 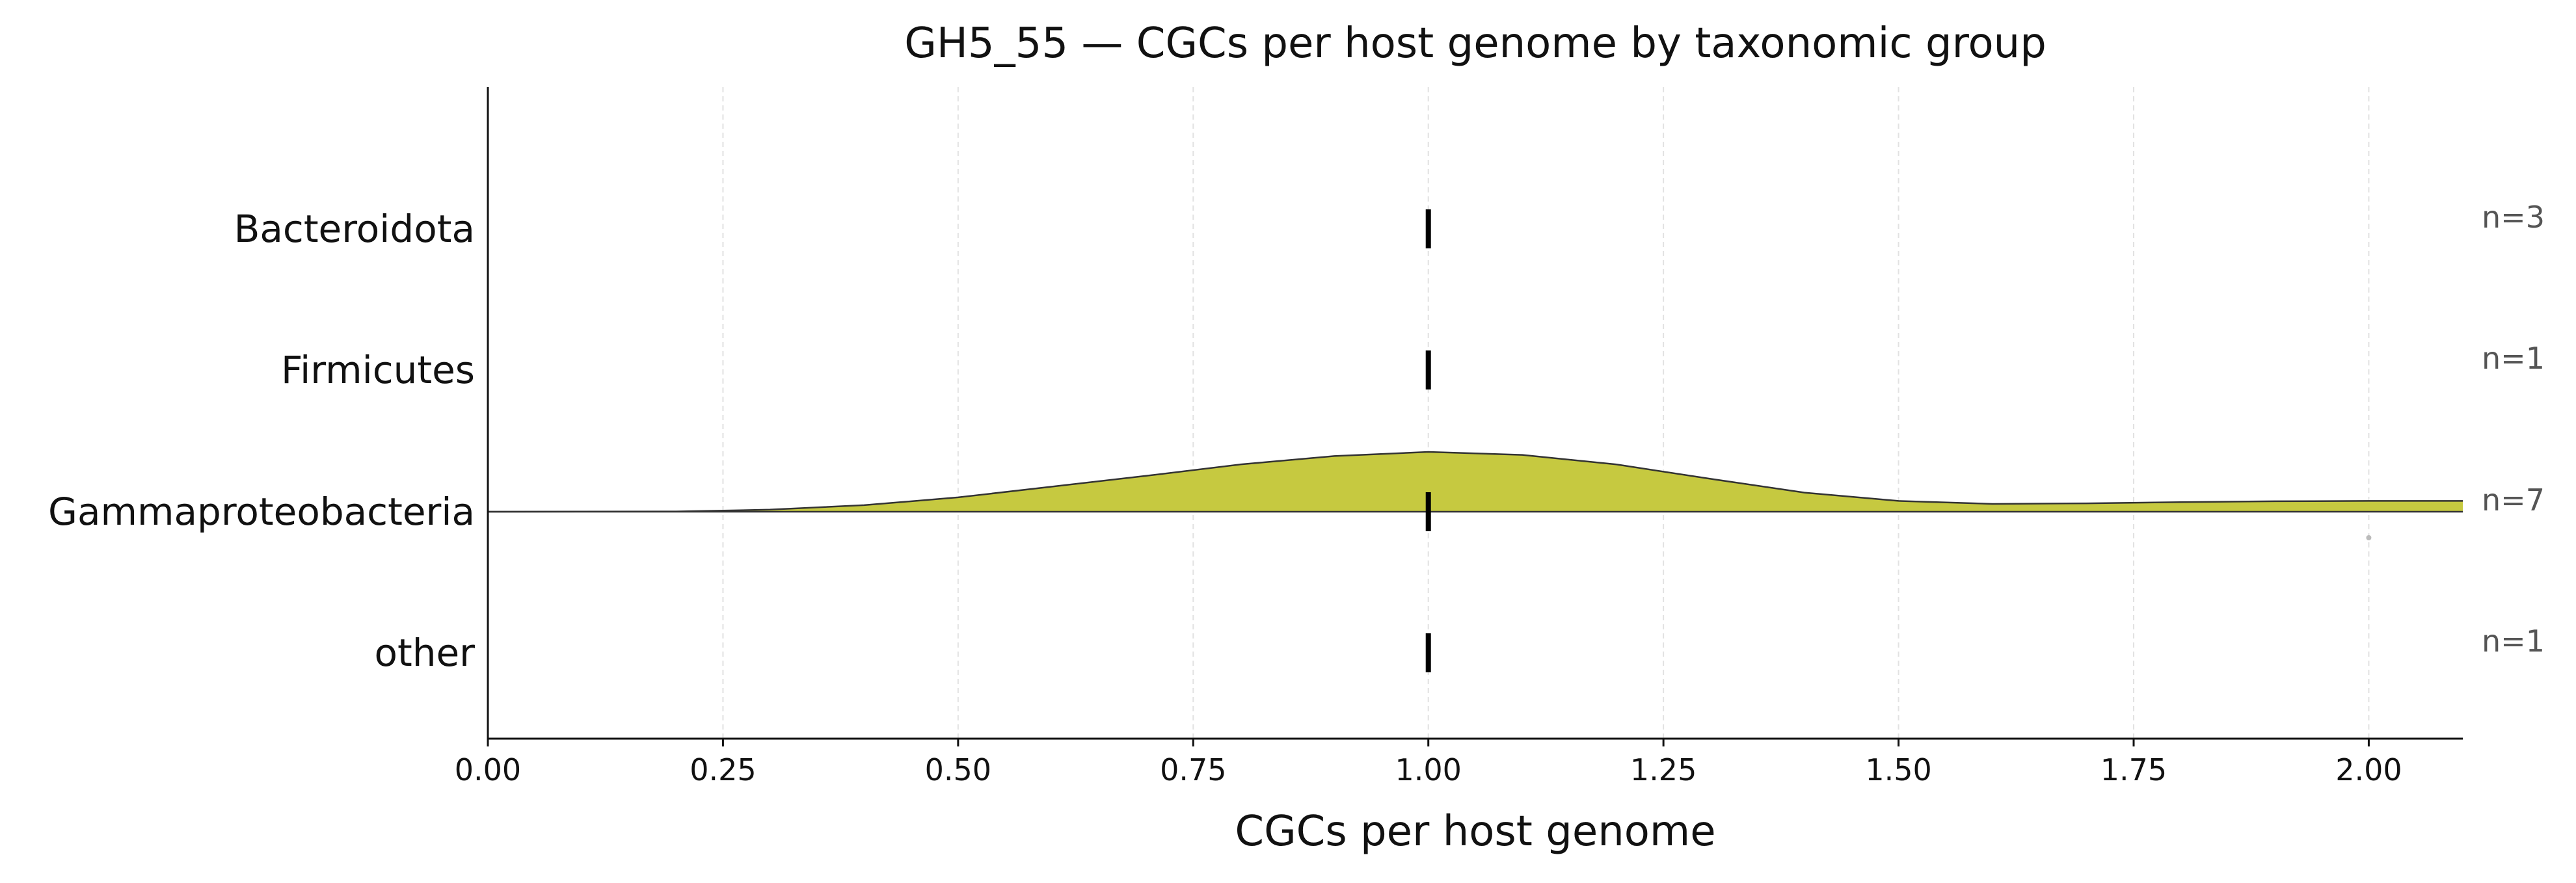 What do you see at coordinates (2368, 769) in the screenshot?
I see `x-tick-label: 2.00` at bounding box center [2368, 769].